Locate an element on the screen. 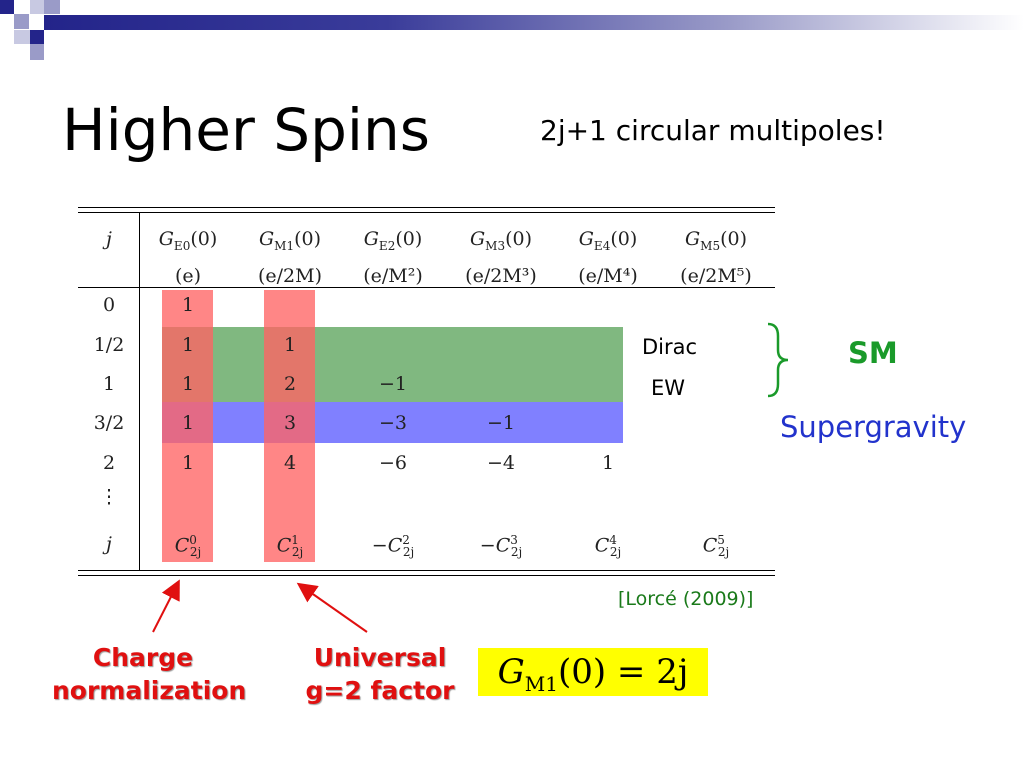 This screenshot has width=1024, height=768. row-j: 0 is located at coordinates (109, 305).